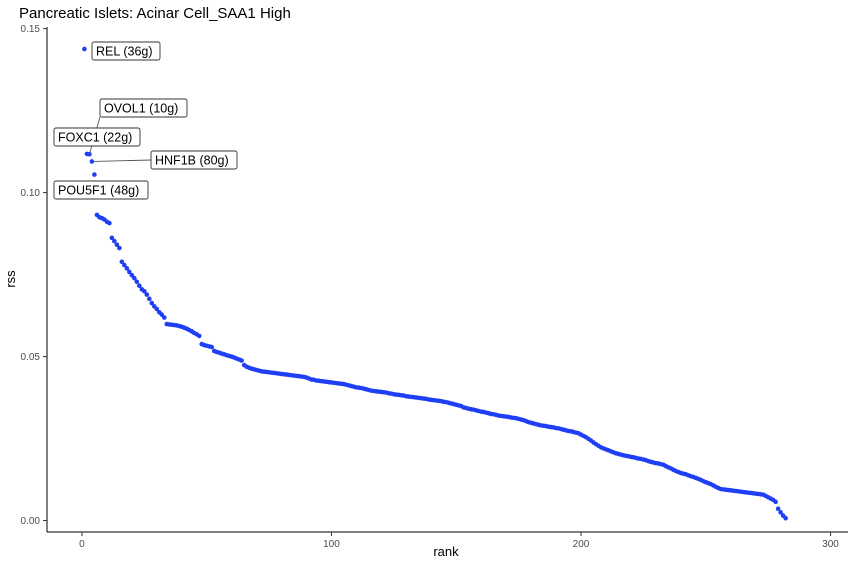  What do you see at coordinates (98, 191) in the screenshot?
I see `annotation-label: POU5F1 (48g)` at bounding box center [98, 191].